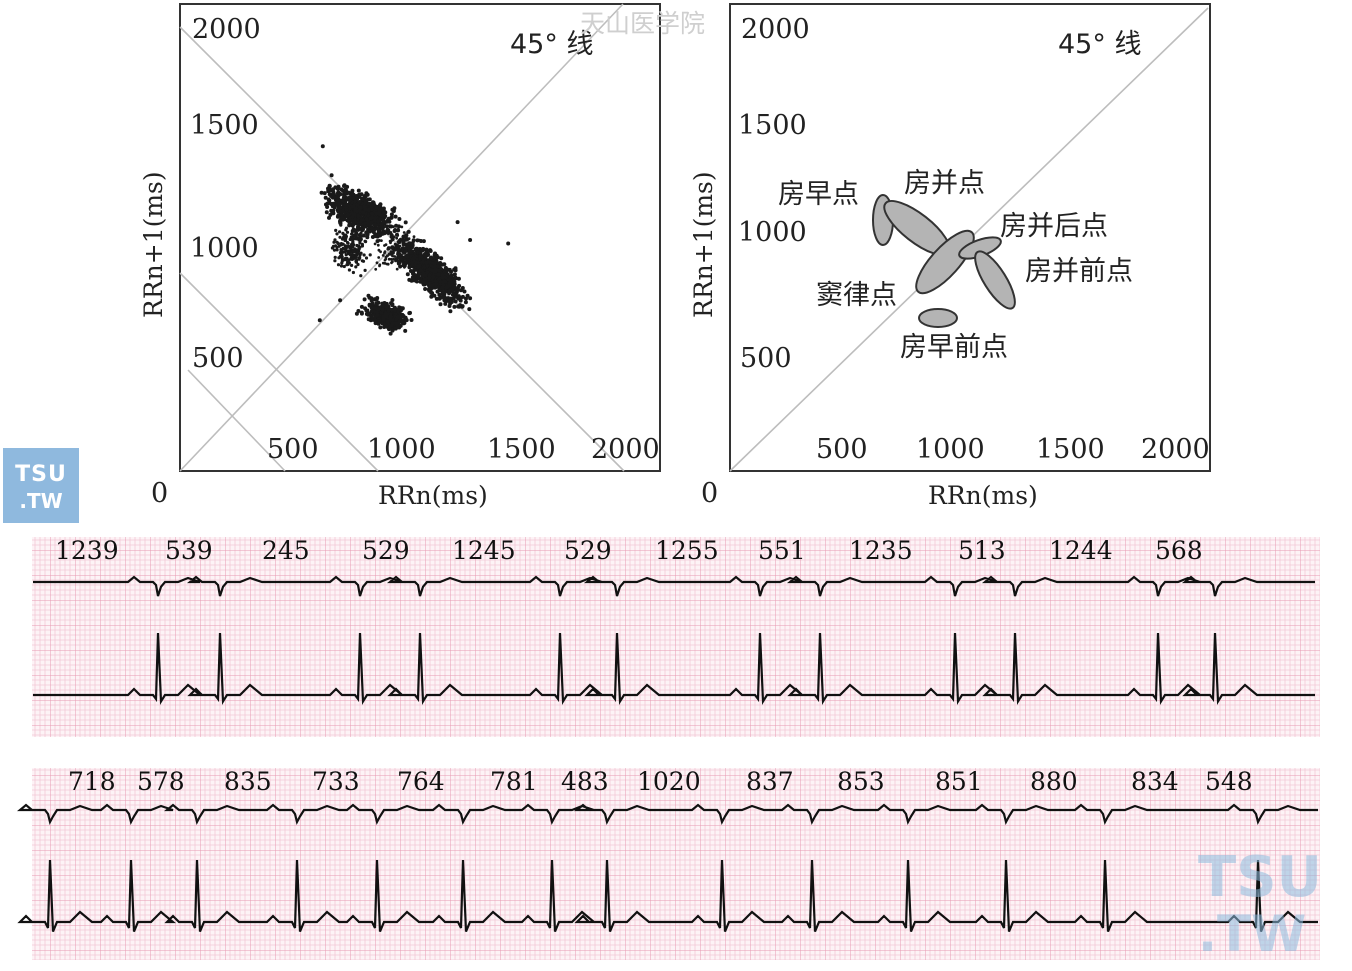 The image size is (1352, 971). What do you see at coordinates (87, 550) in the screenshot?
I see `rr-label: 1239` at bounding box center [87, 550].